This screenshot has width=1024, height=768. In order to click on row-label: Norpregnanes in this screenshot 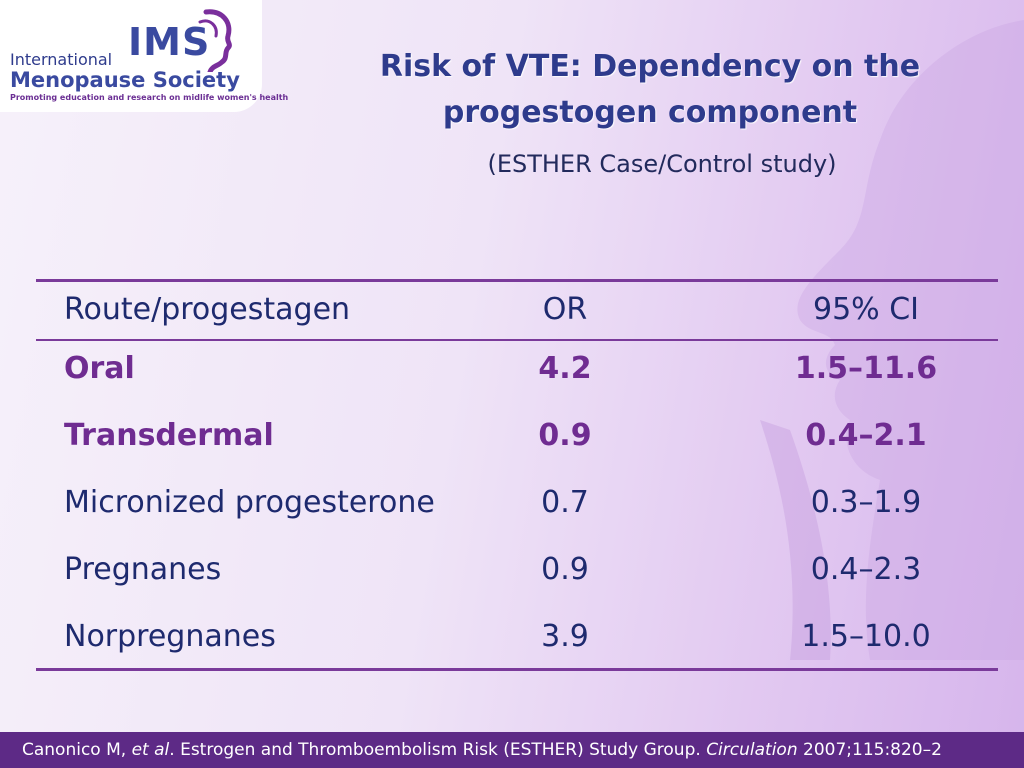, I will do `click(170, 636)`.